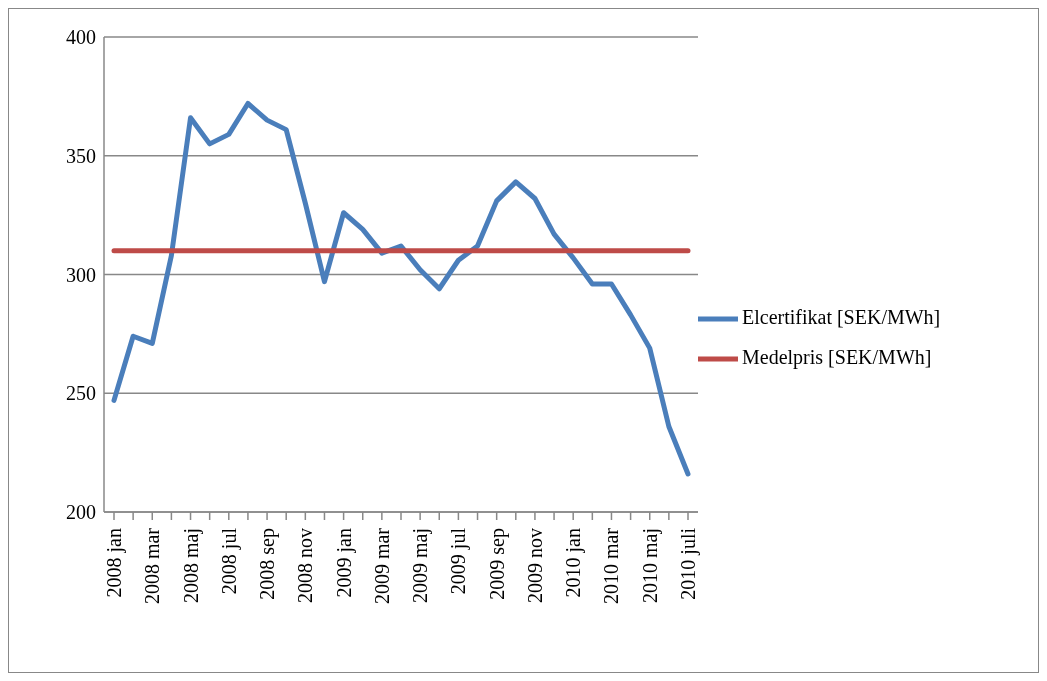 This screenshot has width=1047, height=681. What do you see at coordinates (152, 566) in the screenshot?
I see `x-tick-label: 2008 mar` at bounding box center [152, 566].